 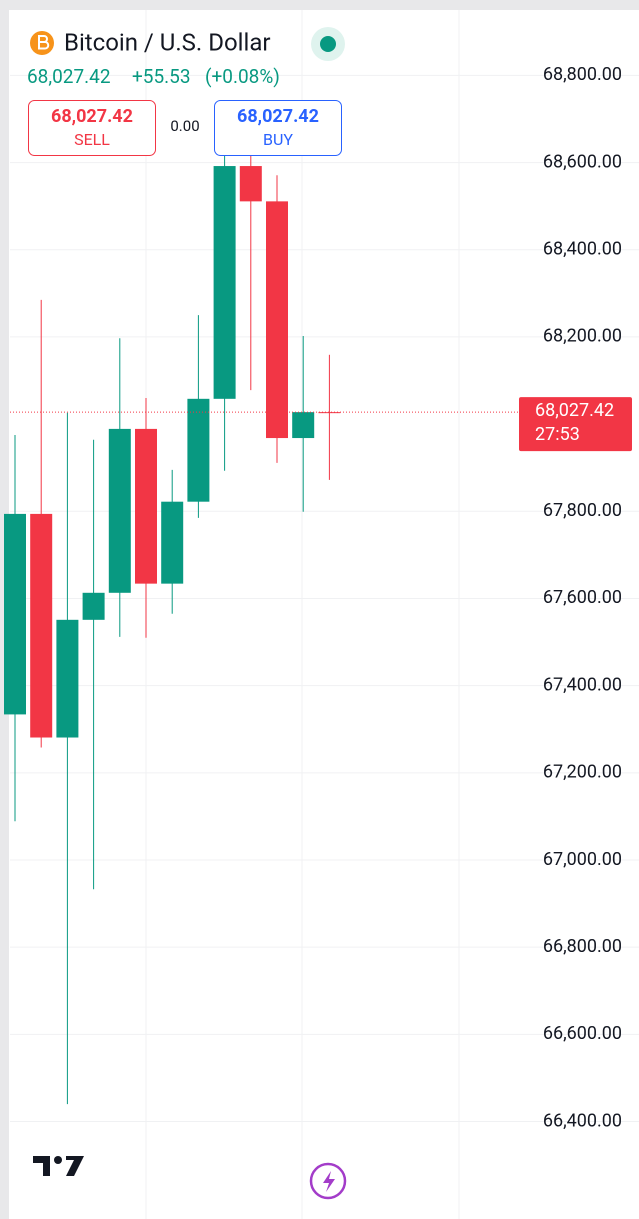 I want to click on sell-button, so click(x=92, y=128).